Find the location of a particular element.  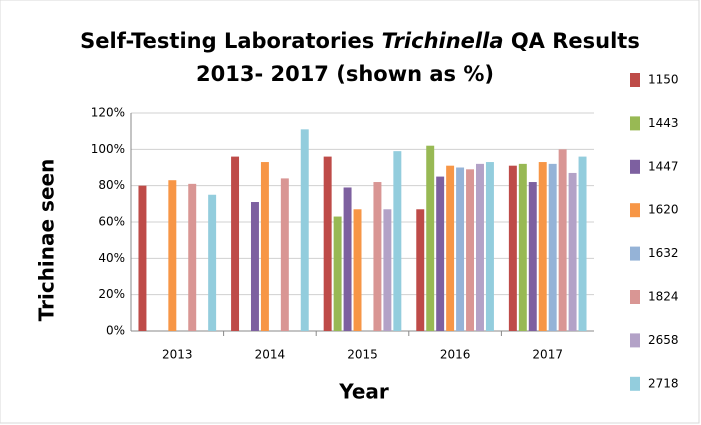

y-tick-label: 60% is located at coordinates (111, 222).